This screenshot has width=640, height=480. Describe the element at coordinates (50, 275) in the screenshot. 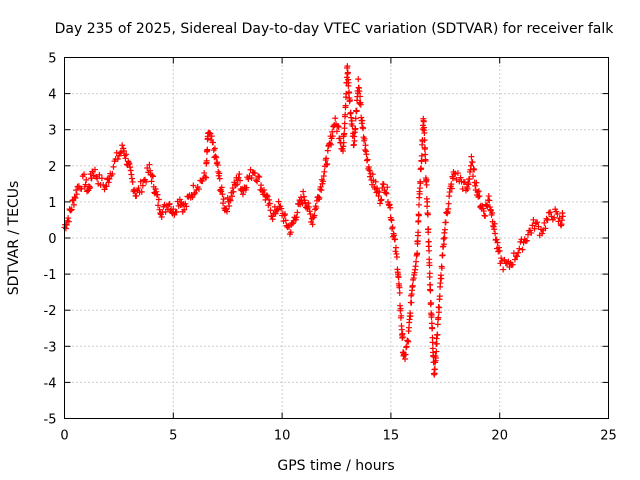

I see `y-tick-label: -1` at that location.